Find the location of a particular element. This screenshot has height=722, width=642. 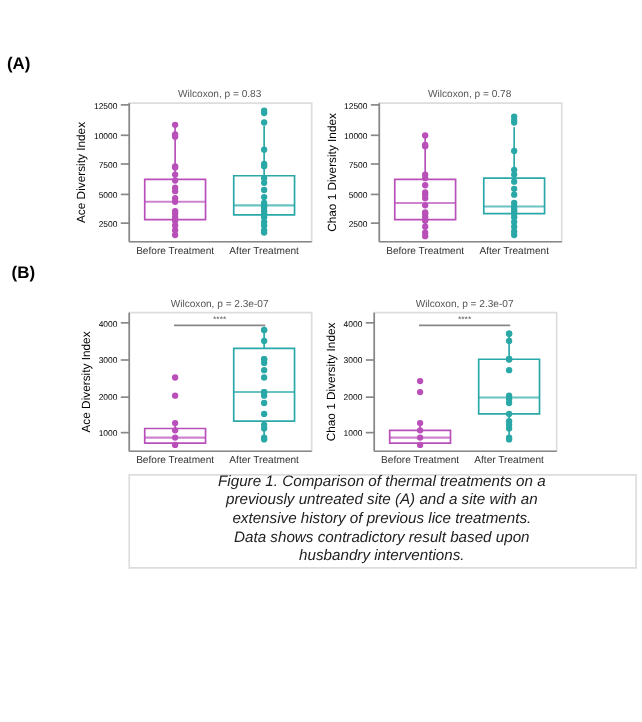

chart-title: (B) is located at coordinates (23, 272).